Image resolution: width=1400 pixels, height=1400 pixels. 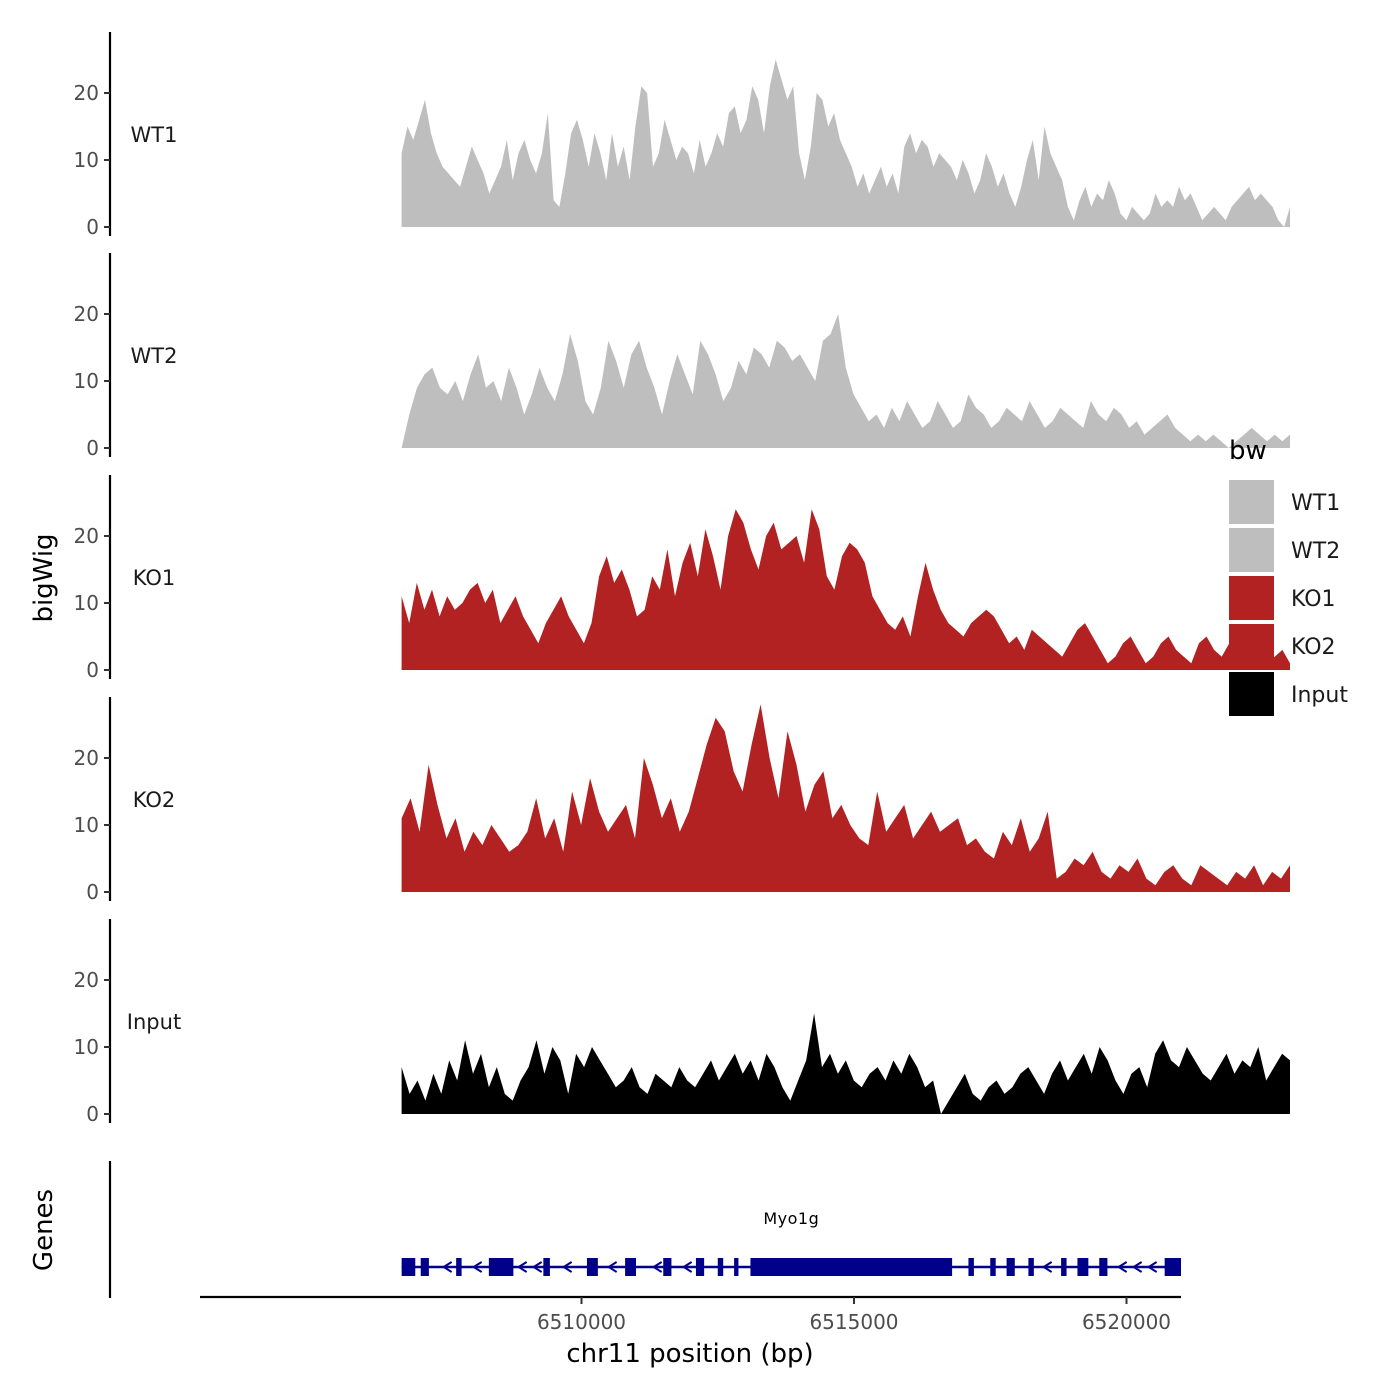 What do you see at coordinates (846, 143) in the screenshot?
I see `area-wt1` at bounding box center [846, 143].